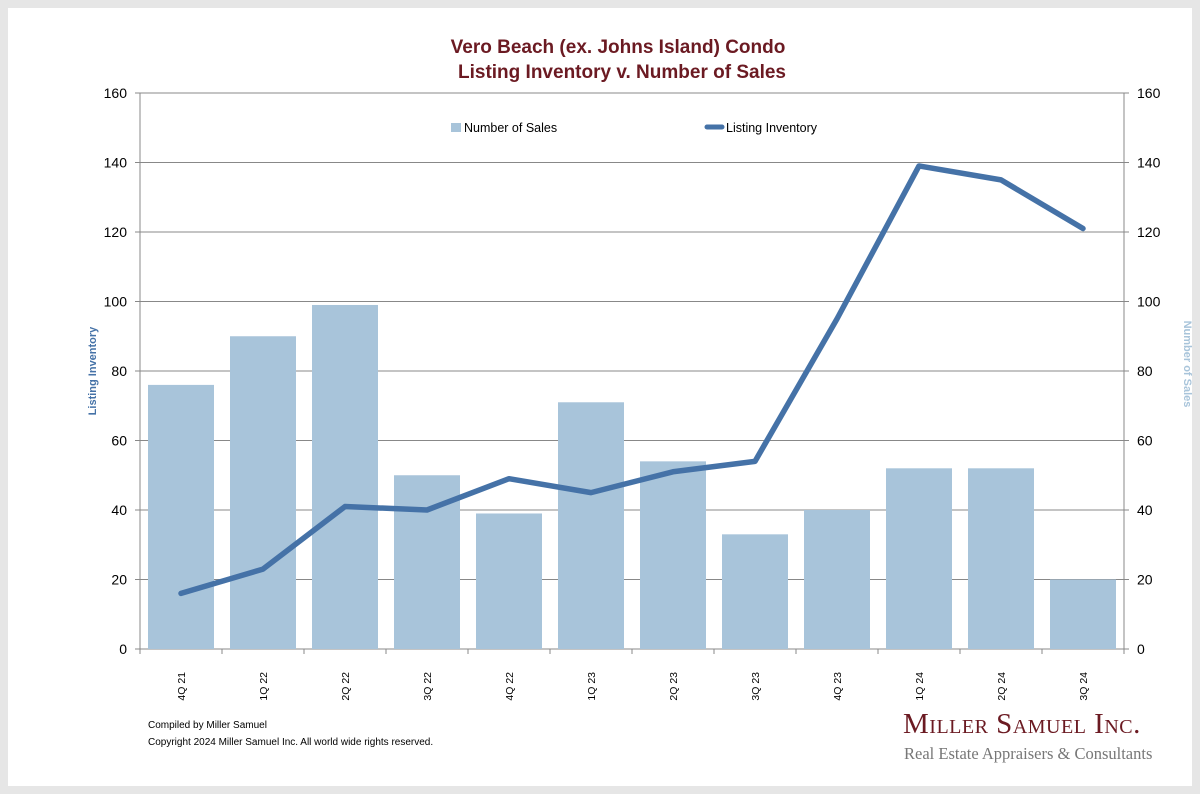 The height and width of the screenshot is (794, 1200). Describe the element at coordinates (1149, 163) in the screenshot. I see `y-tick-label-right: 140` at that location.